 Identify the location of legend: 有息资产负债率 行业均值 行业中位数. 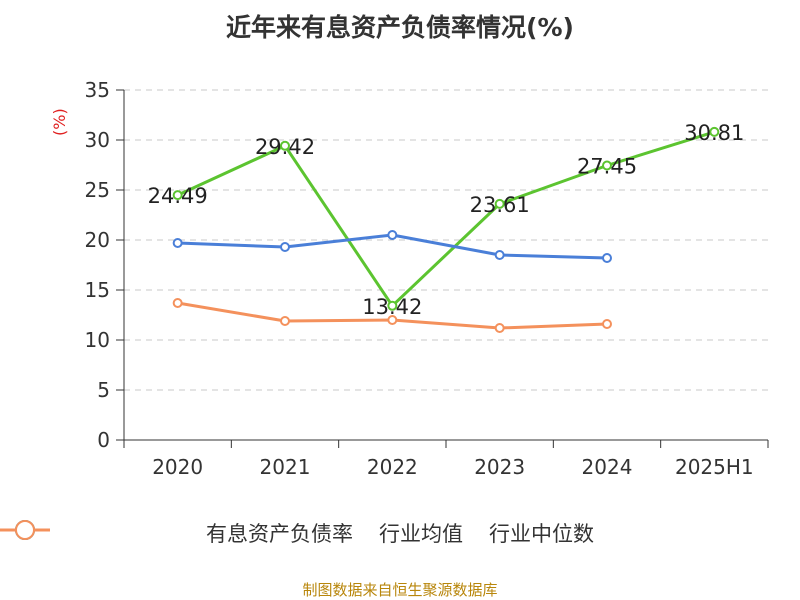
(400, 533).